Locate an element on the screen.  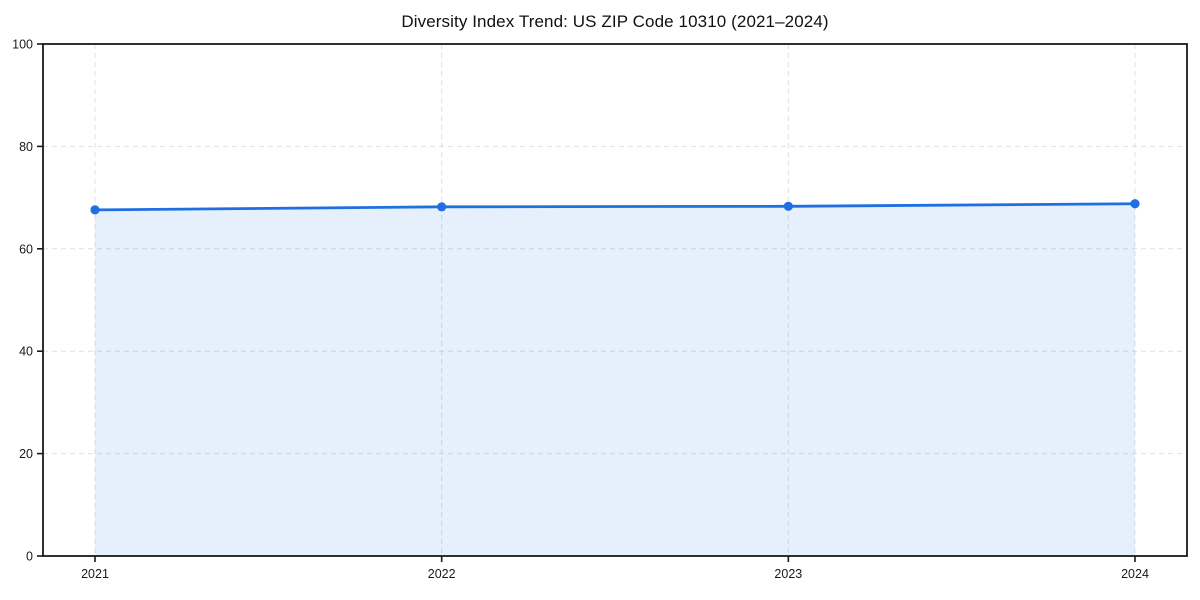
x-tick-label: 2023 is located at coordinates (788, 574).